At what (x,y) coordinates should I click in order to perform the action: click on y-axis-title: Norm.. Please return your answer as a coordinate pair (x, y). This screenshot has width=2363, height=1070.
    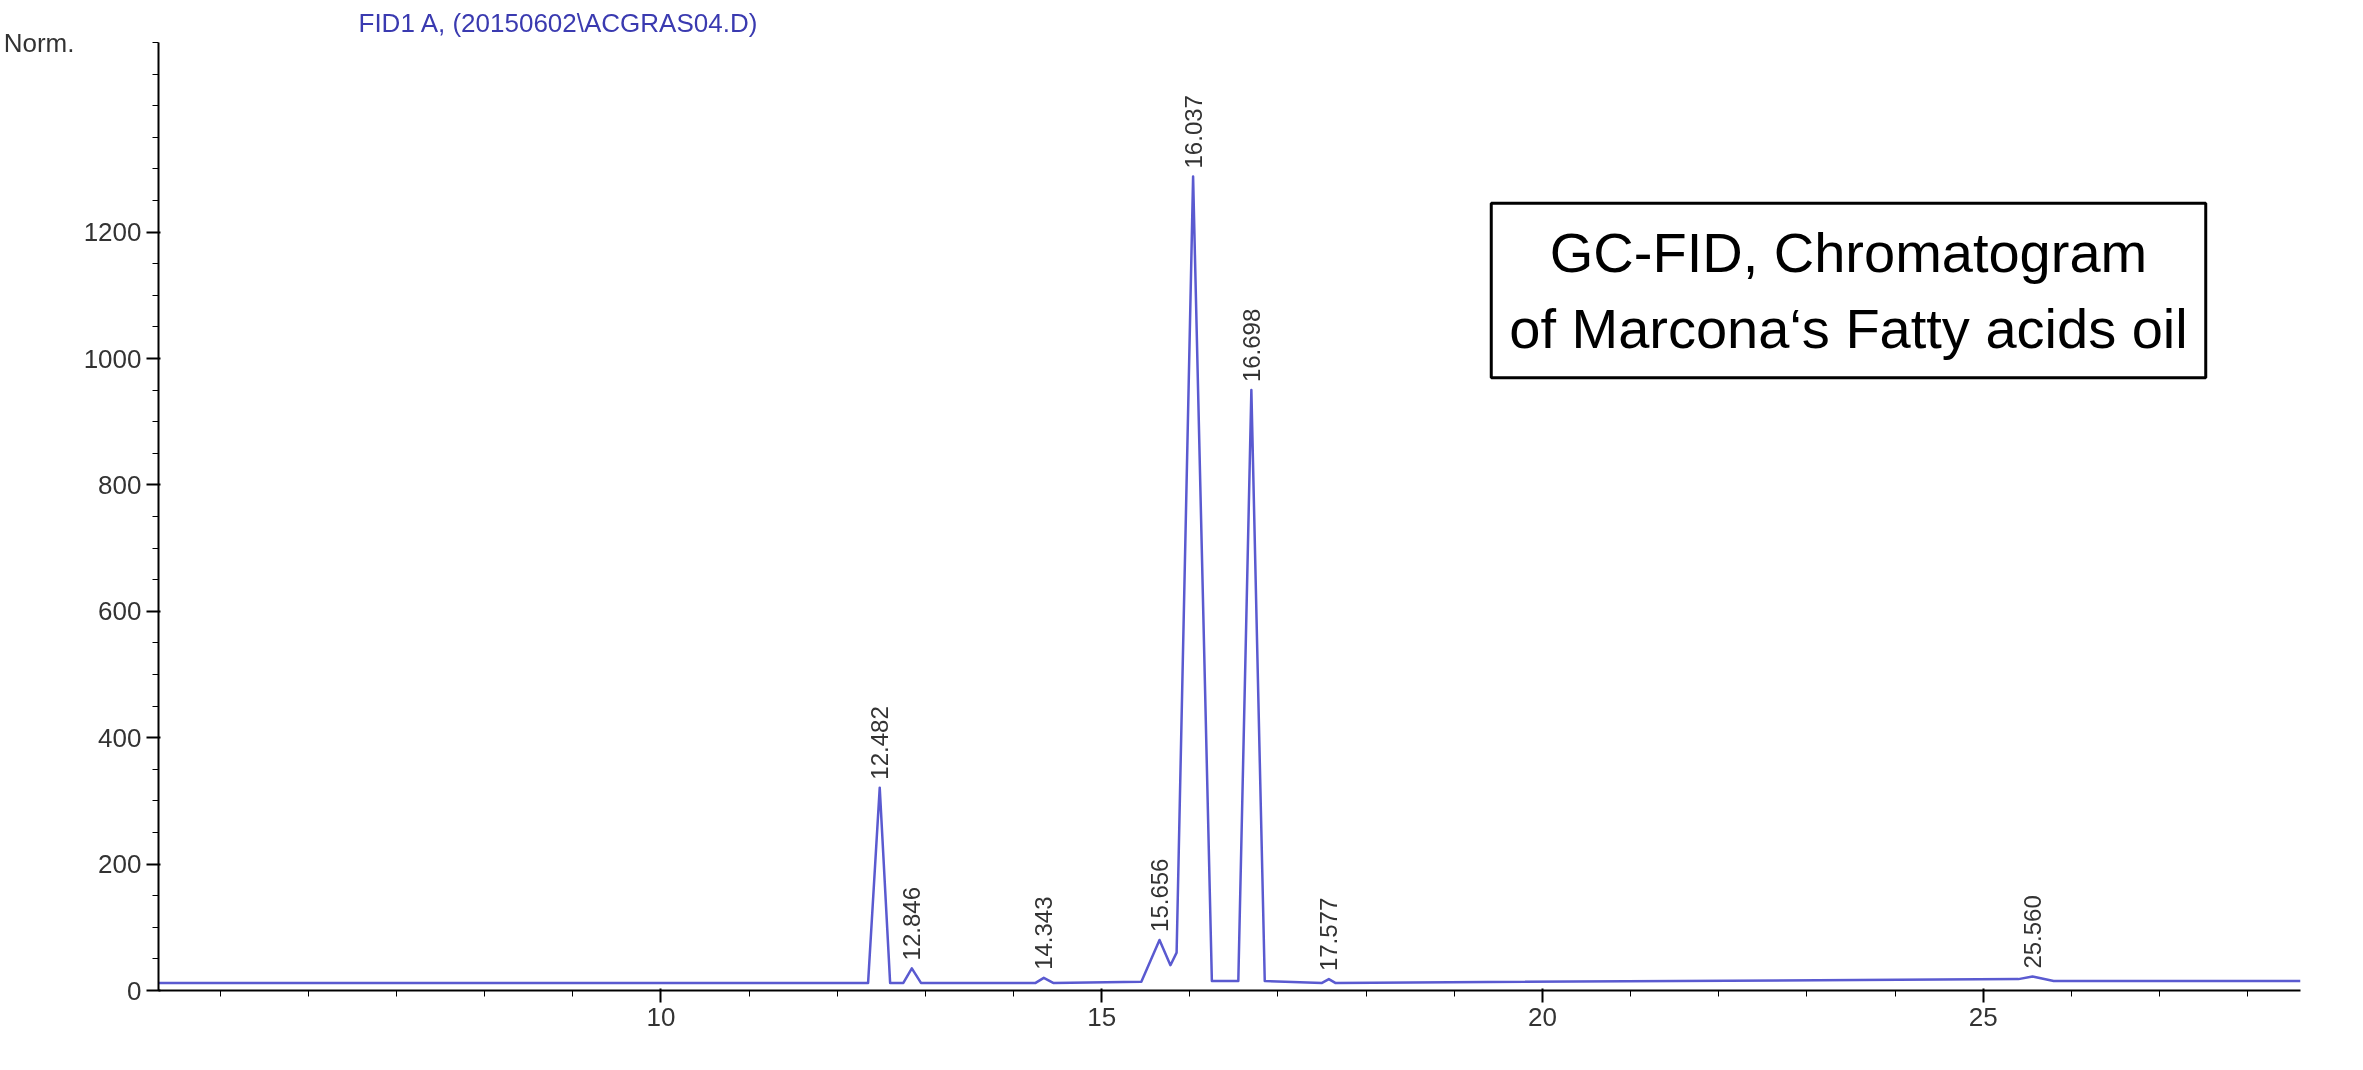
    Looking at the image, I should click on (39, 42).